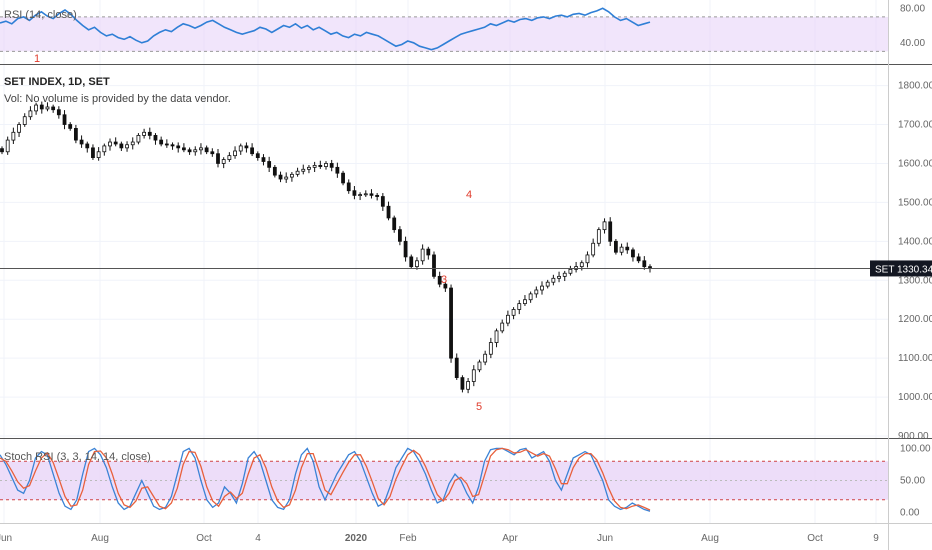 The width and height of the screenshot is (932, 550). What do you see at coordinates (325, 479) in the screenshot?
I see `stoch-k-line` at bounding box center [325, 479].